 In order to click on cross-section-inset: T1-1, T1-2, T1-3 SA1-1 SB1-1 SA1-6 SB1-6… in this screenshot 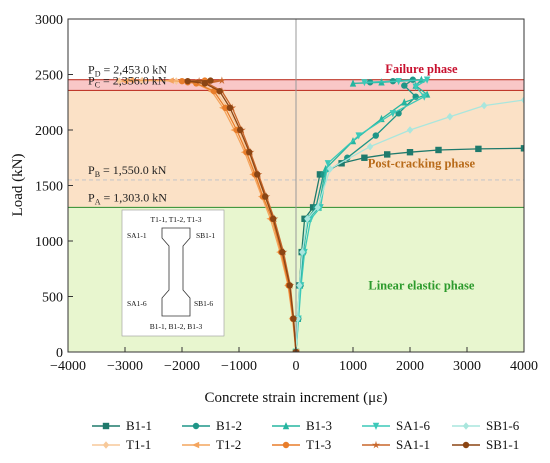, I will do `click(173, 273)`.